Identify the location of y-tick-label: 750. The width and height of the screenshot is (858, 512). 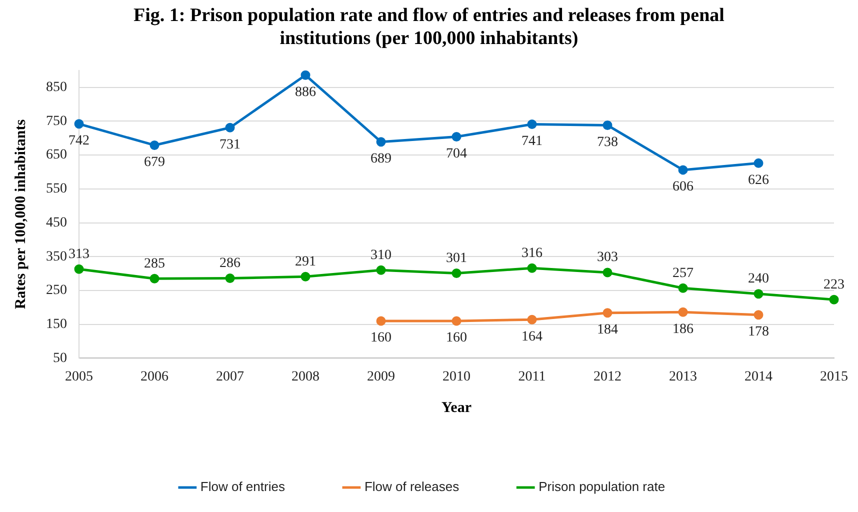
(56, 121).